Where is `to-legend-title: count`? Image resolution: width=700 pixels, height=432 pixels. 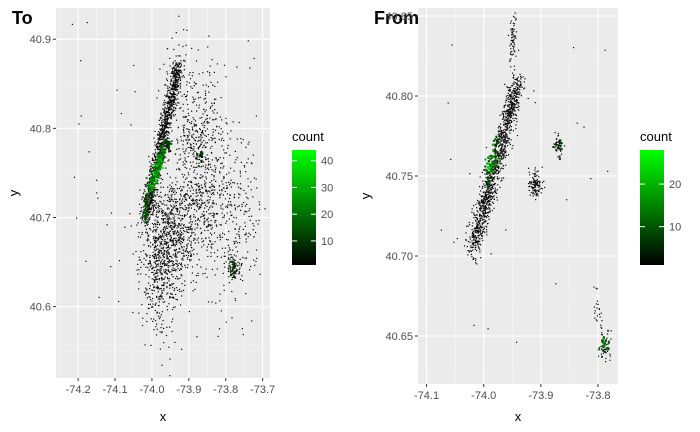
to-legend-title: count is located at coordinates (308, 136).